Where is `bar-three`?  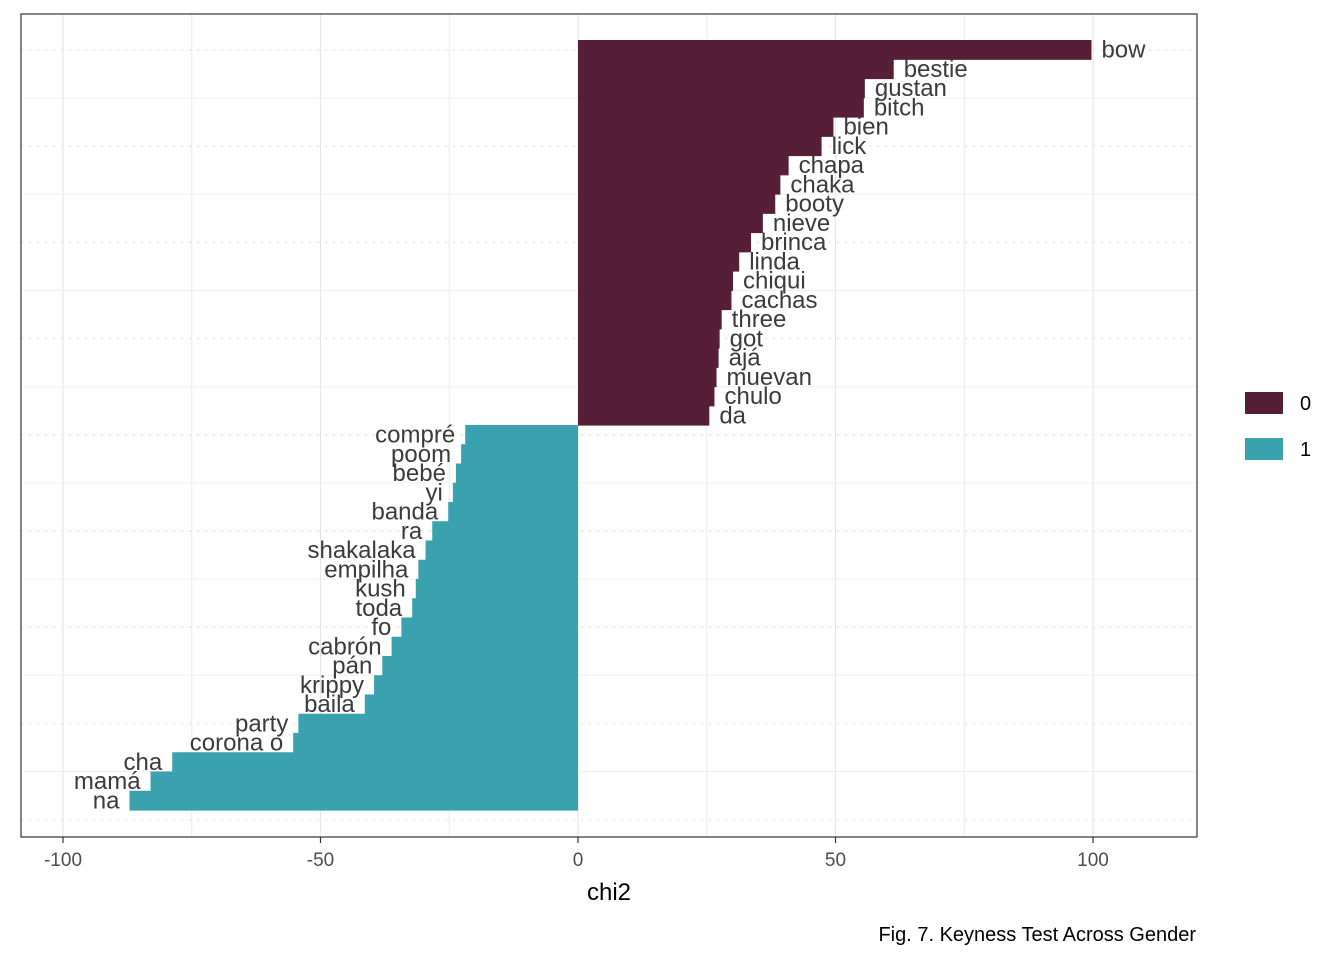
bar-three is located at coordinates (650, 319).